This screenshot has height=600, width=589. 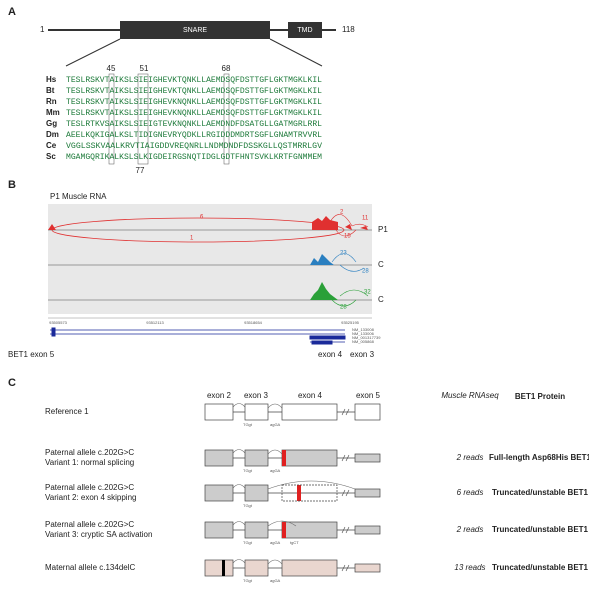 I want to click on track-label: P1, so click(x=383, y=229).